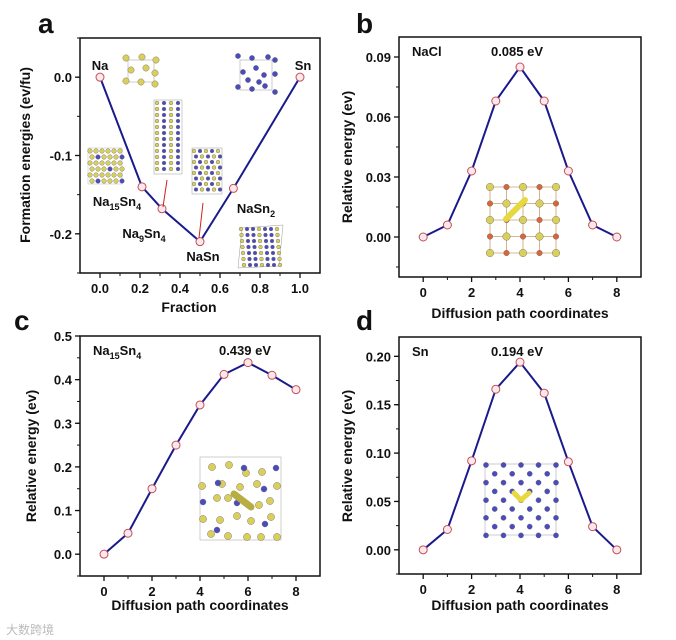  I want to click on x-axis-title: Fraction, so click(188, 307).